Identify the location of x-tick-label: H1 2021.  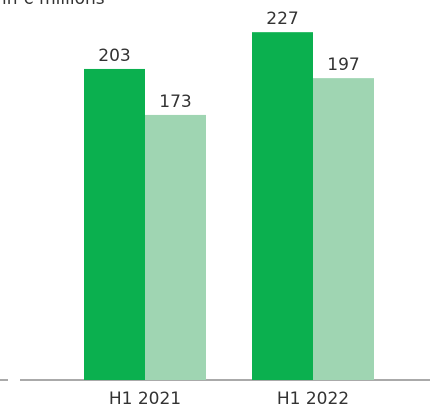
(145, 397).